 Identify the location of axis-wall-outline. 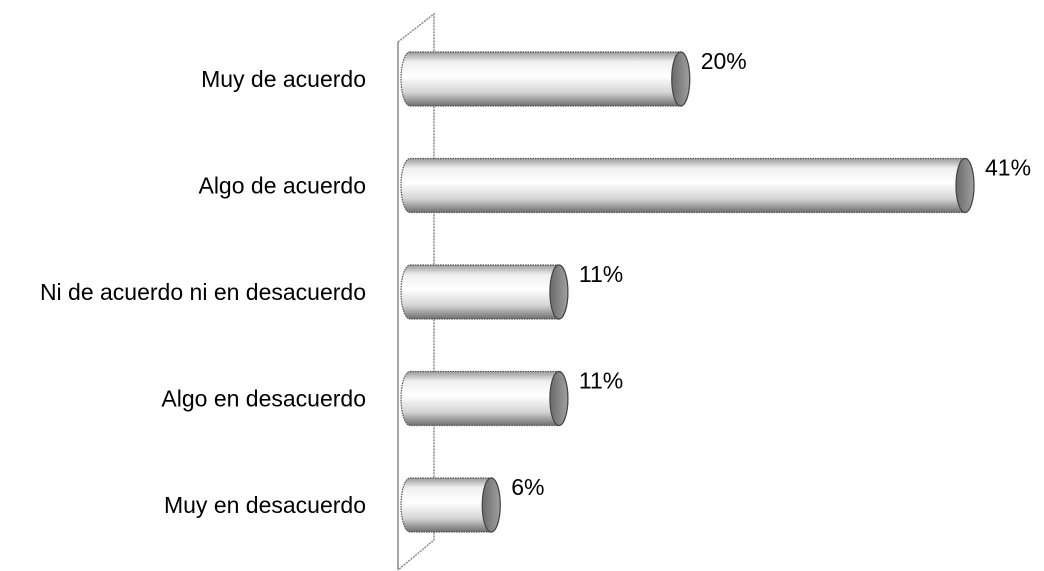
(416, 291).